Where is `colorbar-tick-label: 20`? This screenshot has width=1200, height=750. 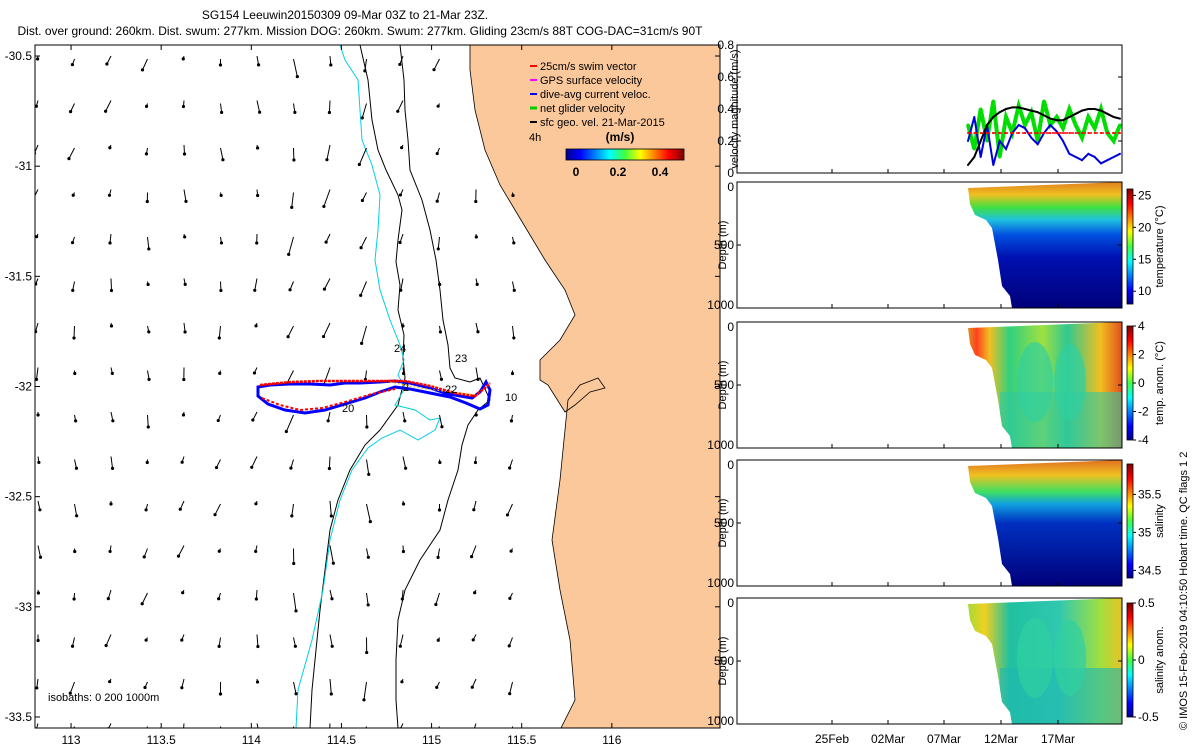
colorbar-tick-label: 20 is located at coordinates (1145, 227).